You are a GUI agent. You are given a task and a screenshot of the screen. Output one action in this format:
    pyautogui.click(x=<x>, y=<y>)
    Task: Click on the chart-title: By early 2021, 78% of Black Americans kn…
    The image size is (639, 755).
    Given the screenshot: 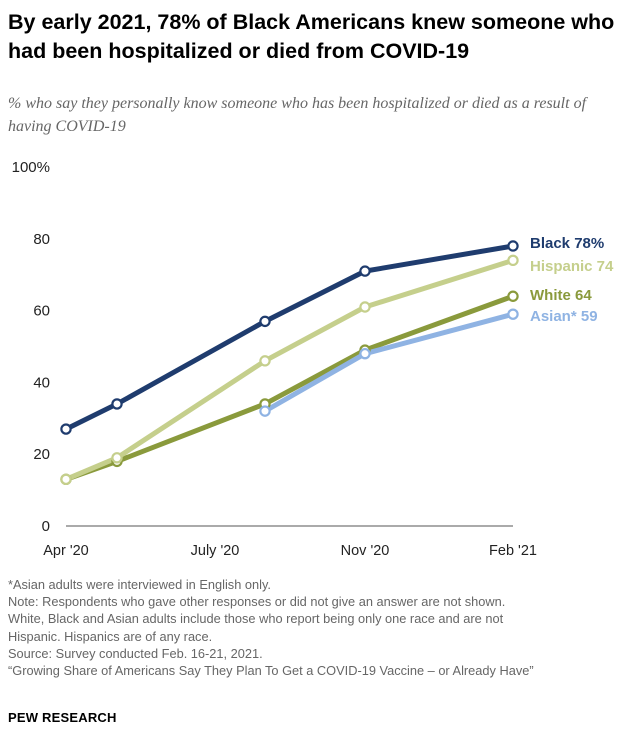 What is the action you would take?
    pyautogui.click(x=311, y=36)
    